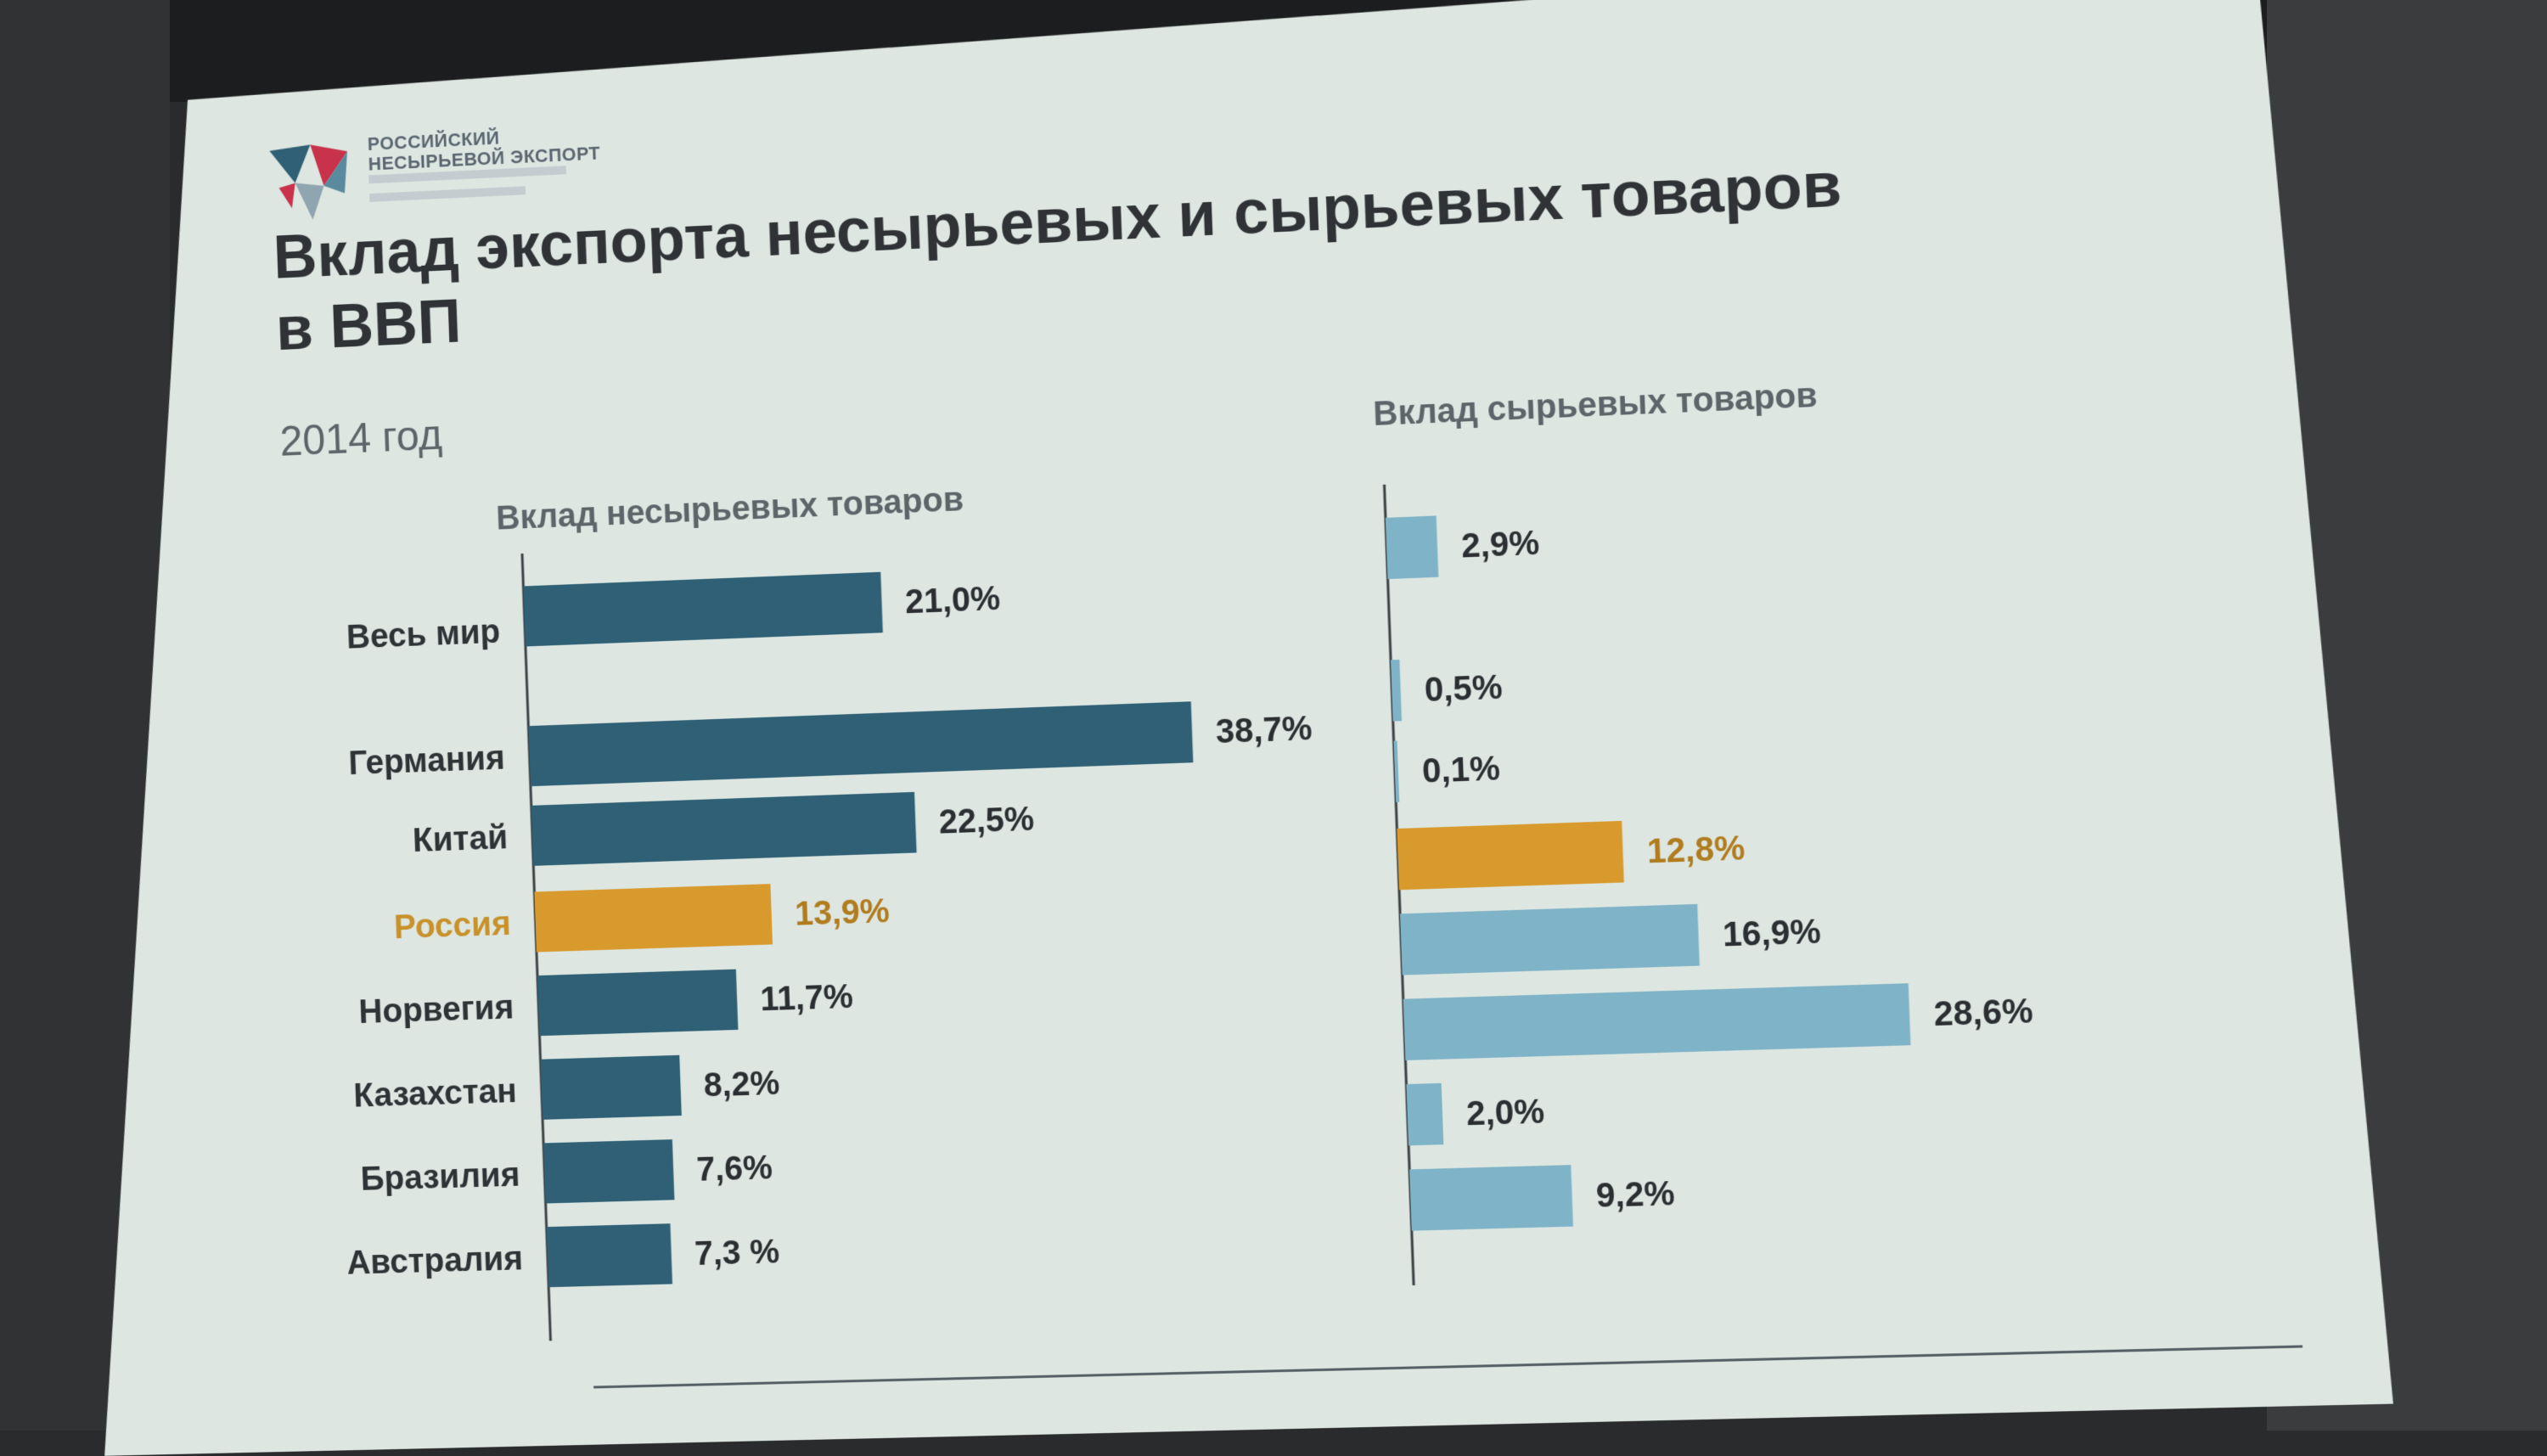  What do you see at coordinates (1491, 1198) in the screenshot?
I see `right-bar-australia` at bounding box center [1491, 1198].